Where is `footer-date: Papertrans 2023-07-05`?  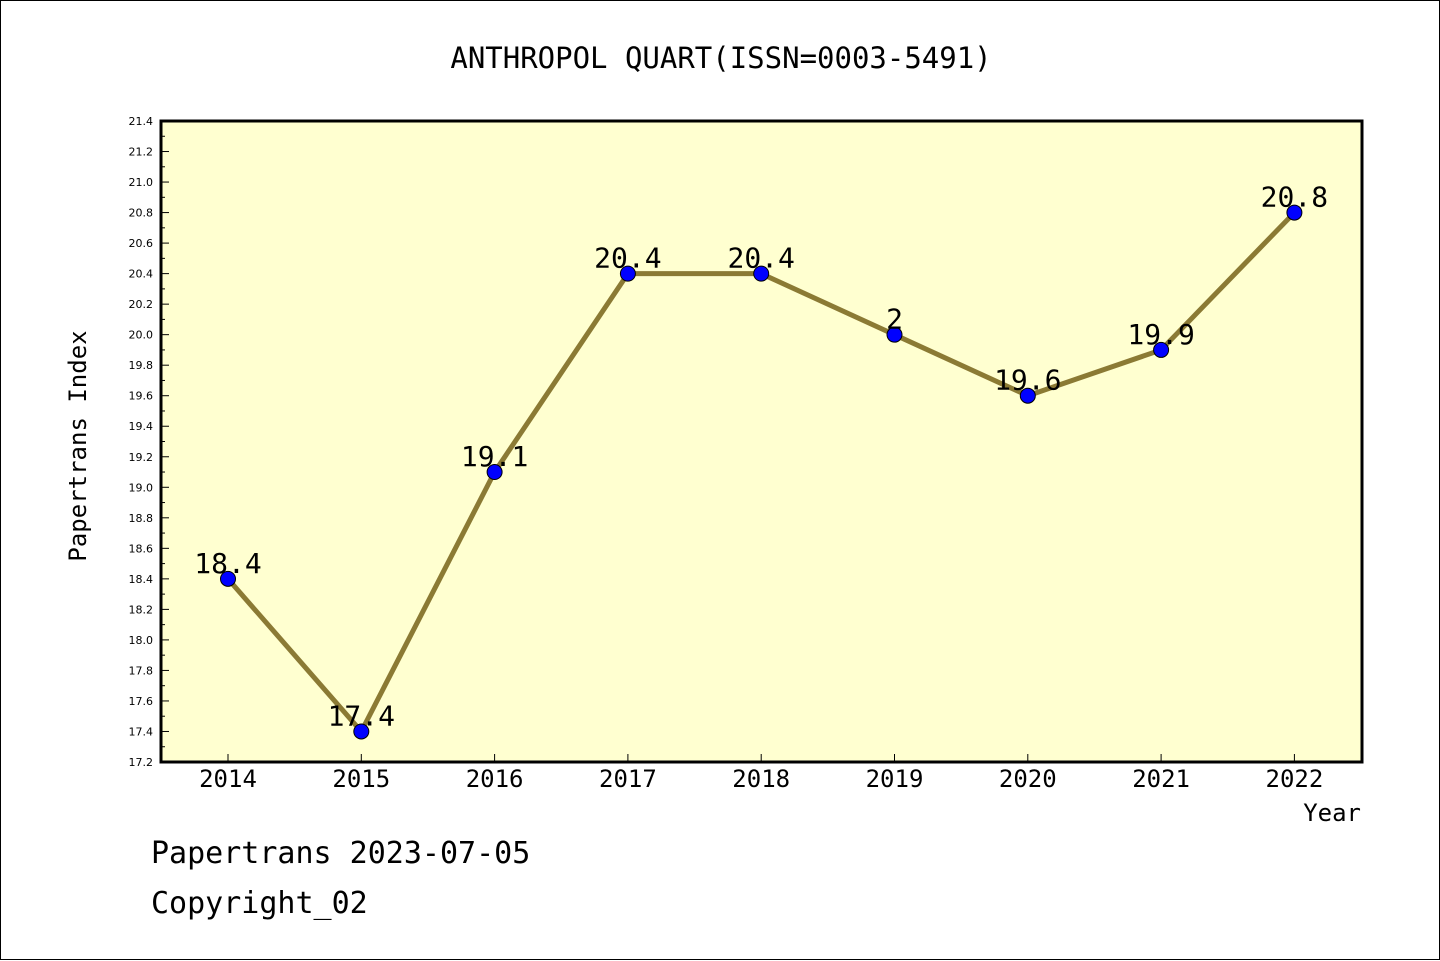
footer-date: Papertrans 2023-07-05 is located at coordinates (341, 853).